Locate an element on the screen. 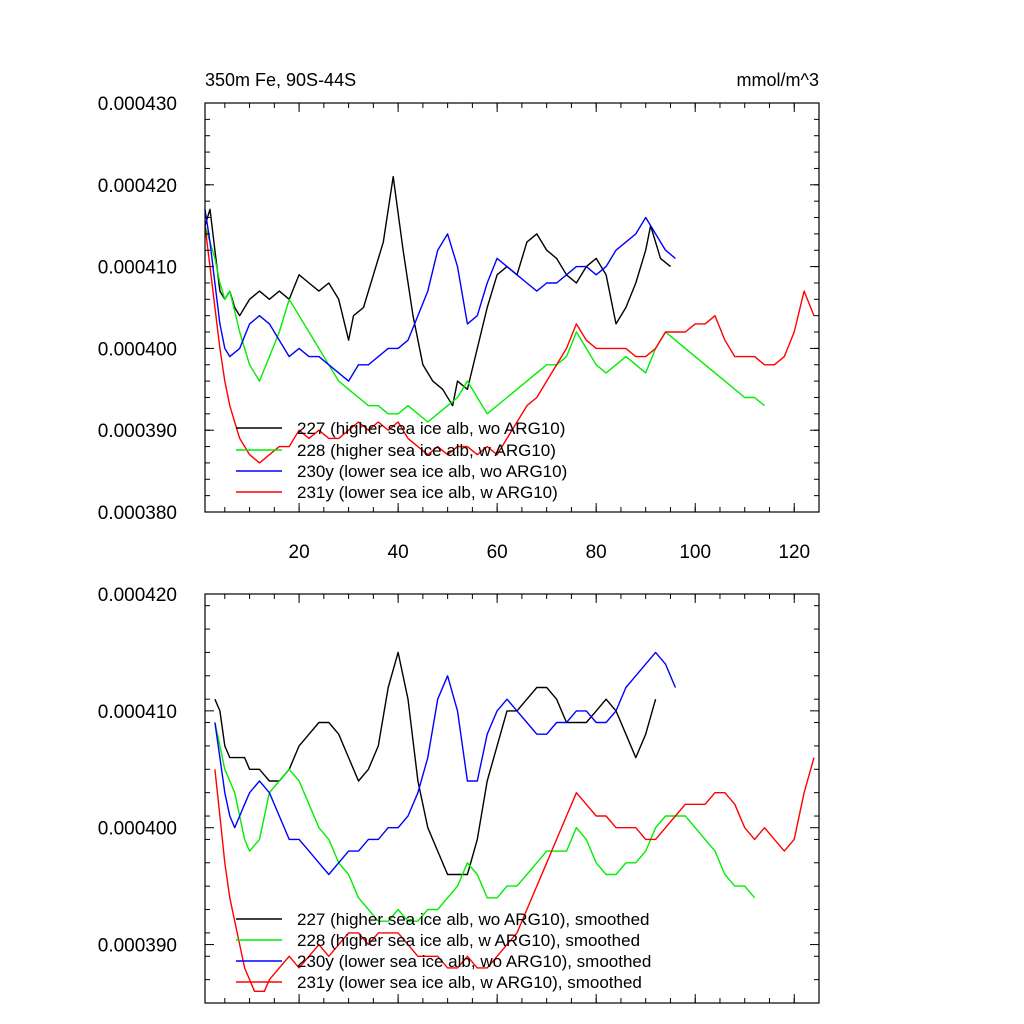 The image size is (1024, 1024). y-tick-label-bottom-2: 0.000410 is located at coordinates (137, 712).